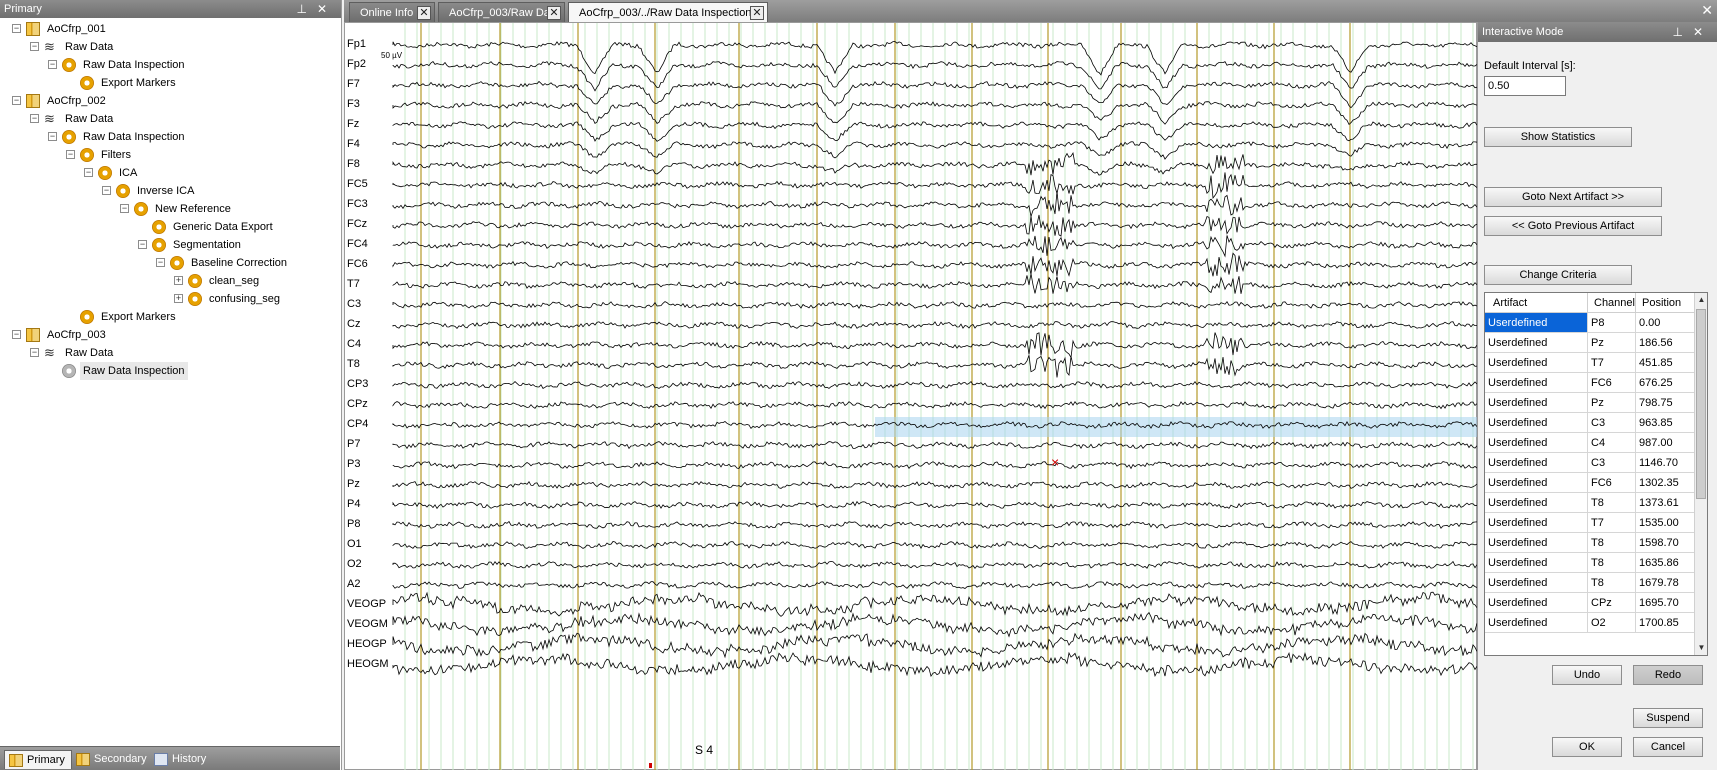 The width and height of the screenshot is (1717, 770). What do you see at coordinates (38, 759) in the screenshot?
I see `tab-primary: Primary` at bounding box center [38, 759].